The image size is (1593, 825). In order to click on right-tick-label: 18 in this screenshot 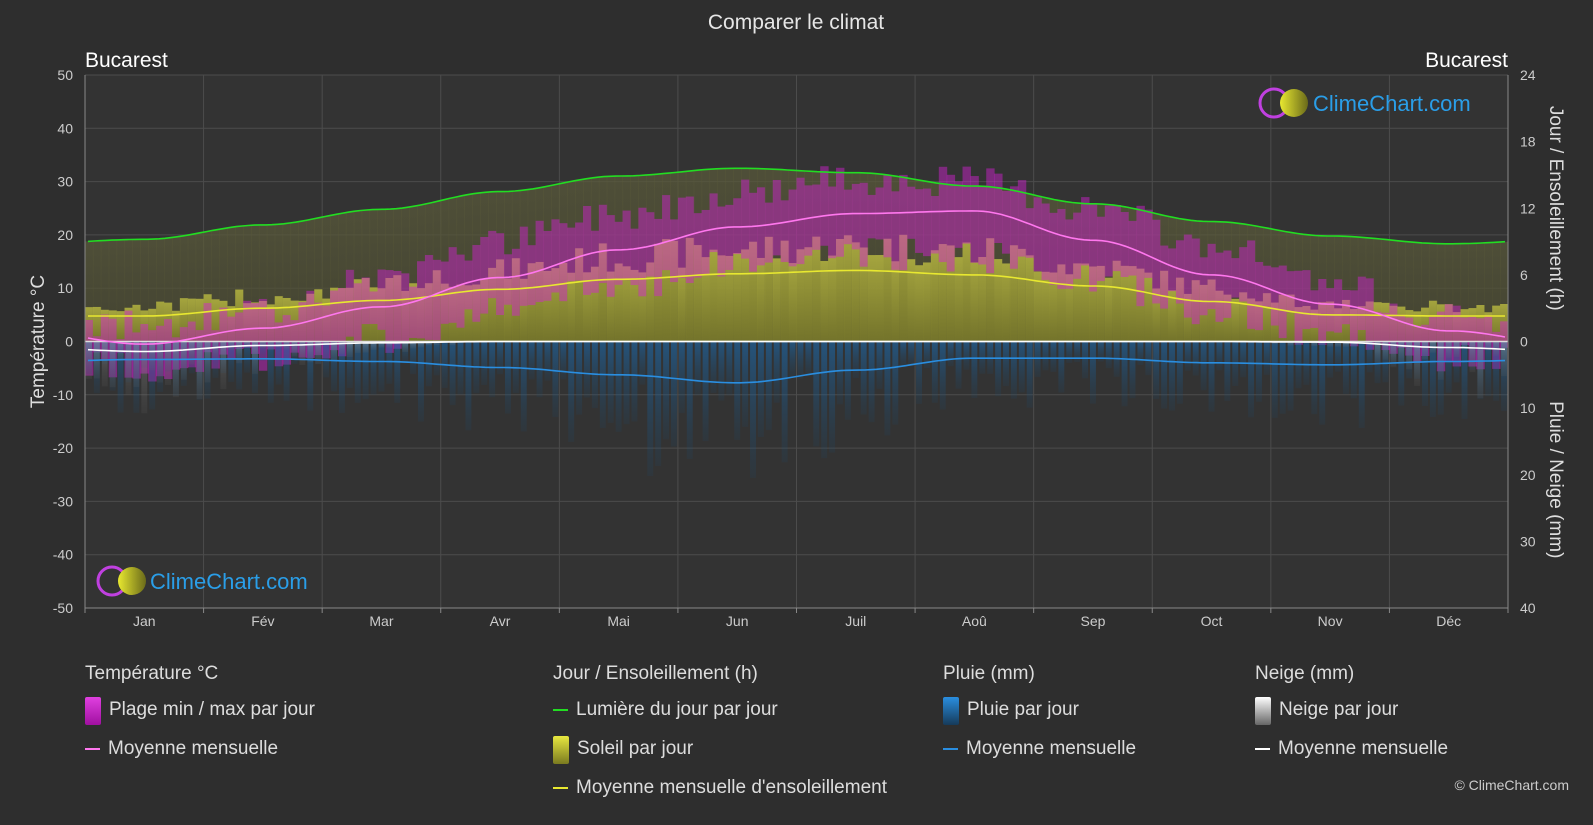, I will do `click(1528, 142)`.